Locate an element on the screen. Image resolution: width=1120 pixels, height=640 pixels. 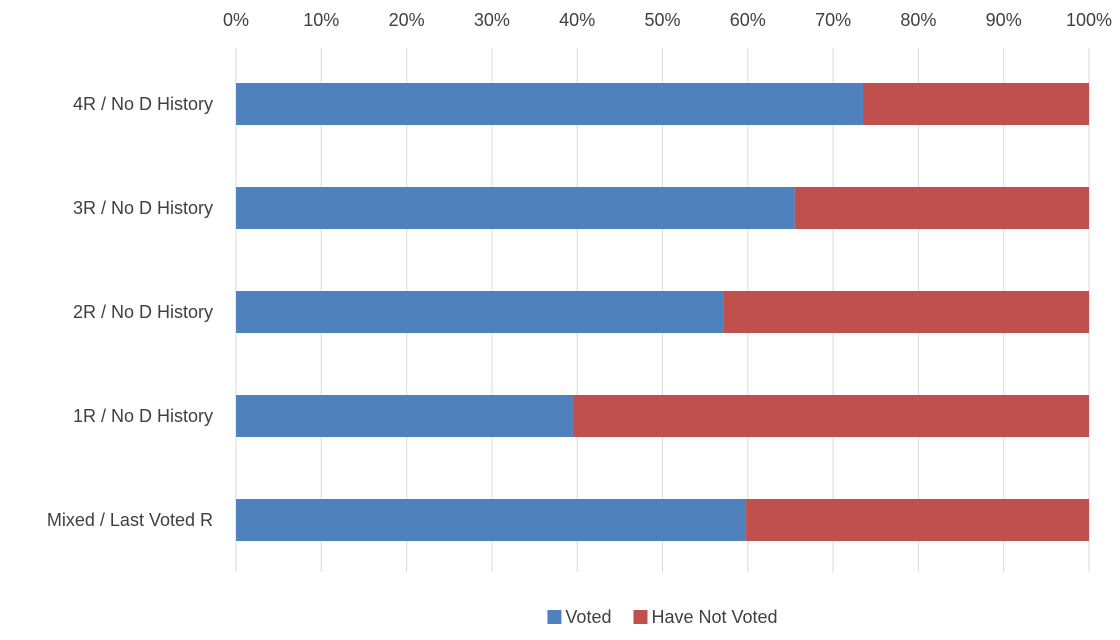
x-tick-label: 50% is located at coordinates (662, 20).